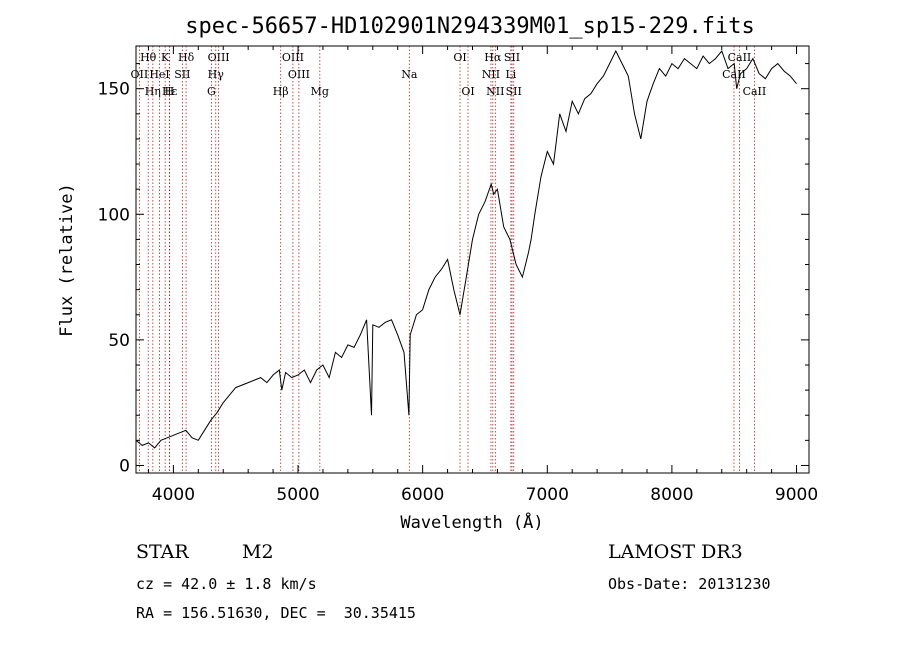 This screenshot has height=649, width=900. What do you see at coordinates (689, 584) in the screenshot?
I see `observation-date: Obs-Date: 20131230` at bounding box center [689, 584].